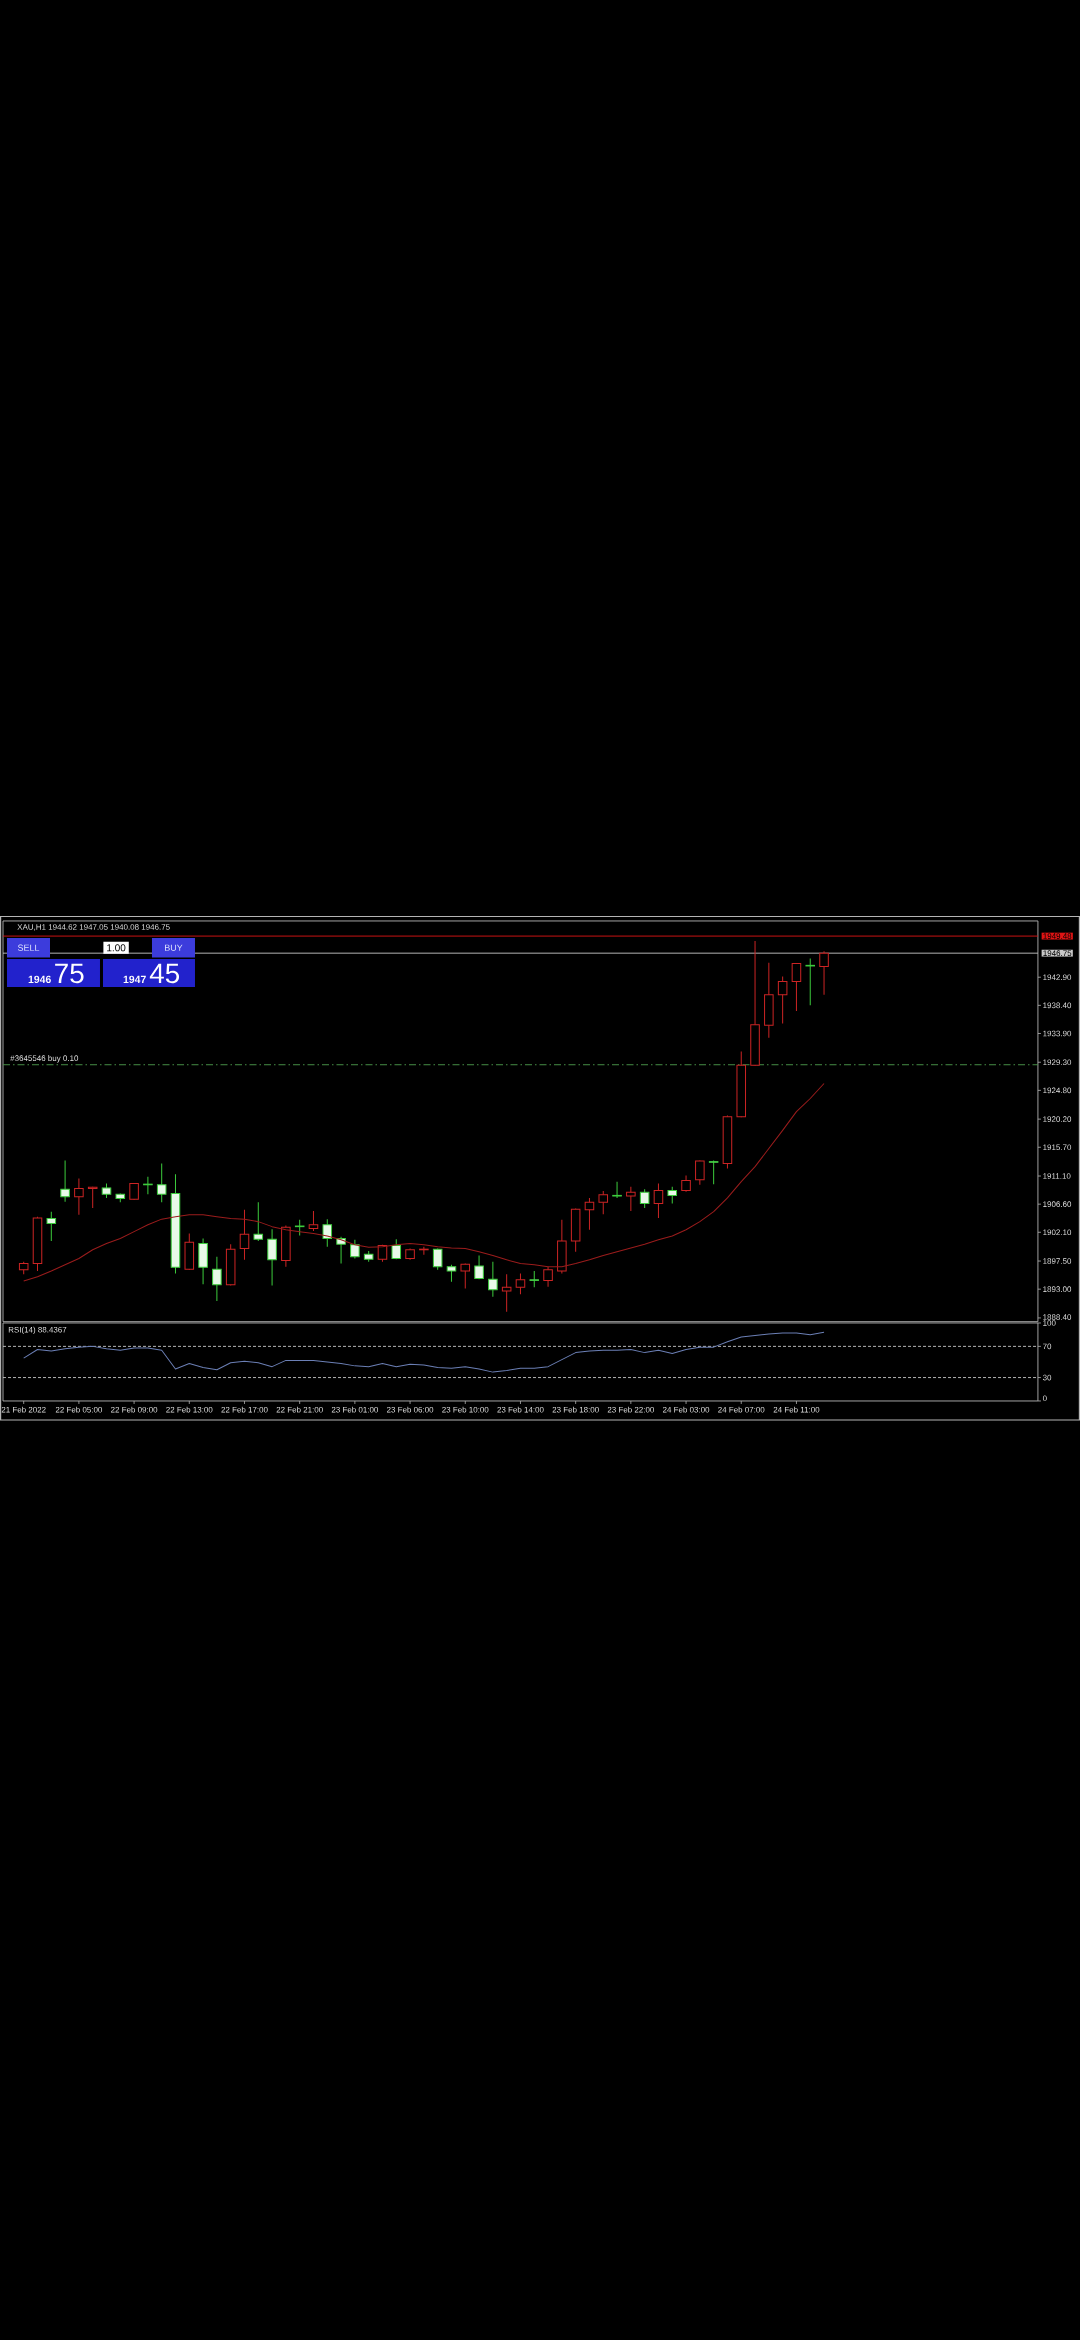  What do you see at coordinates (28, 947) in the screenshot?
I see `annotation: SELL` at bounding box center [28, 947].